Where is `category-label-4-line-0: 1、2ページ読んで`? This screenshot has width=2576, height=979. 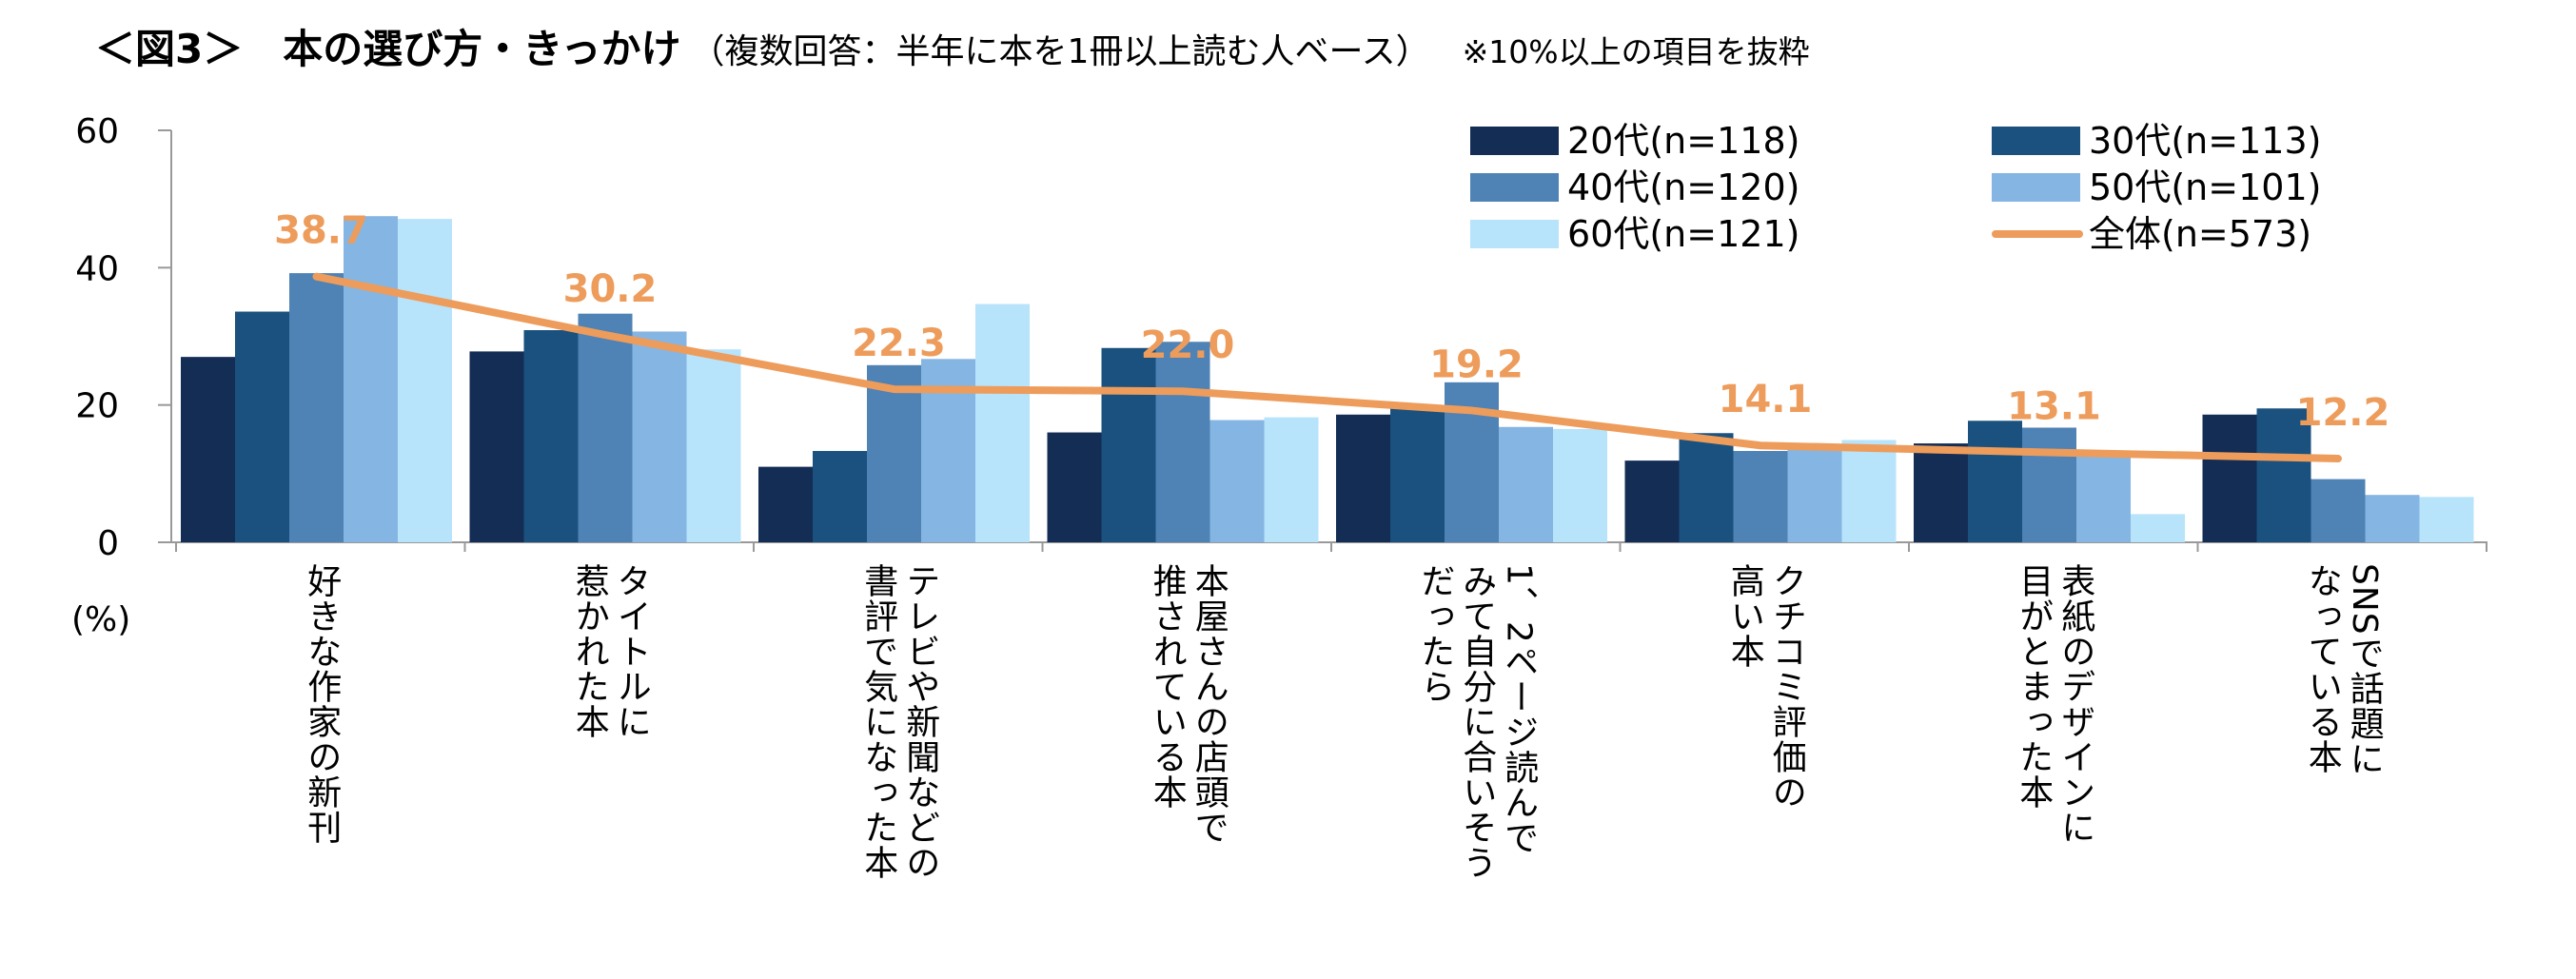
category-label-4-line-0: 1、2ページ読んで is located at coordinates (1518, 709).